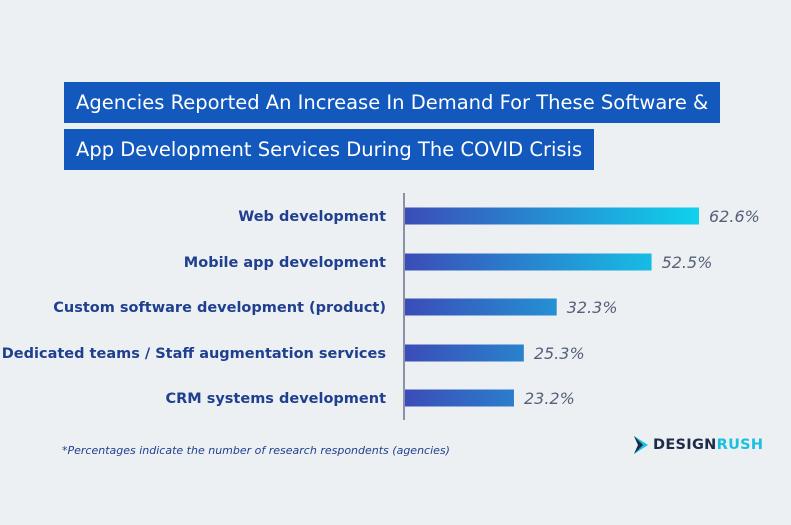 The width and height of the screenshot is (791, 525). I want to click on category-label: Web development, so click(312, 217).